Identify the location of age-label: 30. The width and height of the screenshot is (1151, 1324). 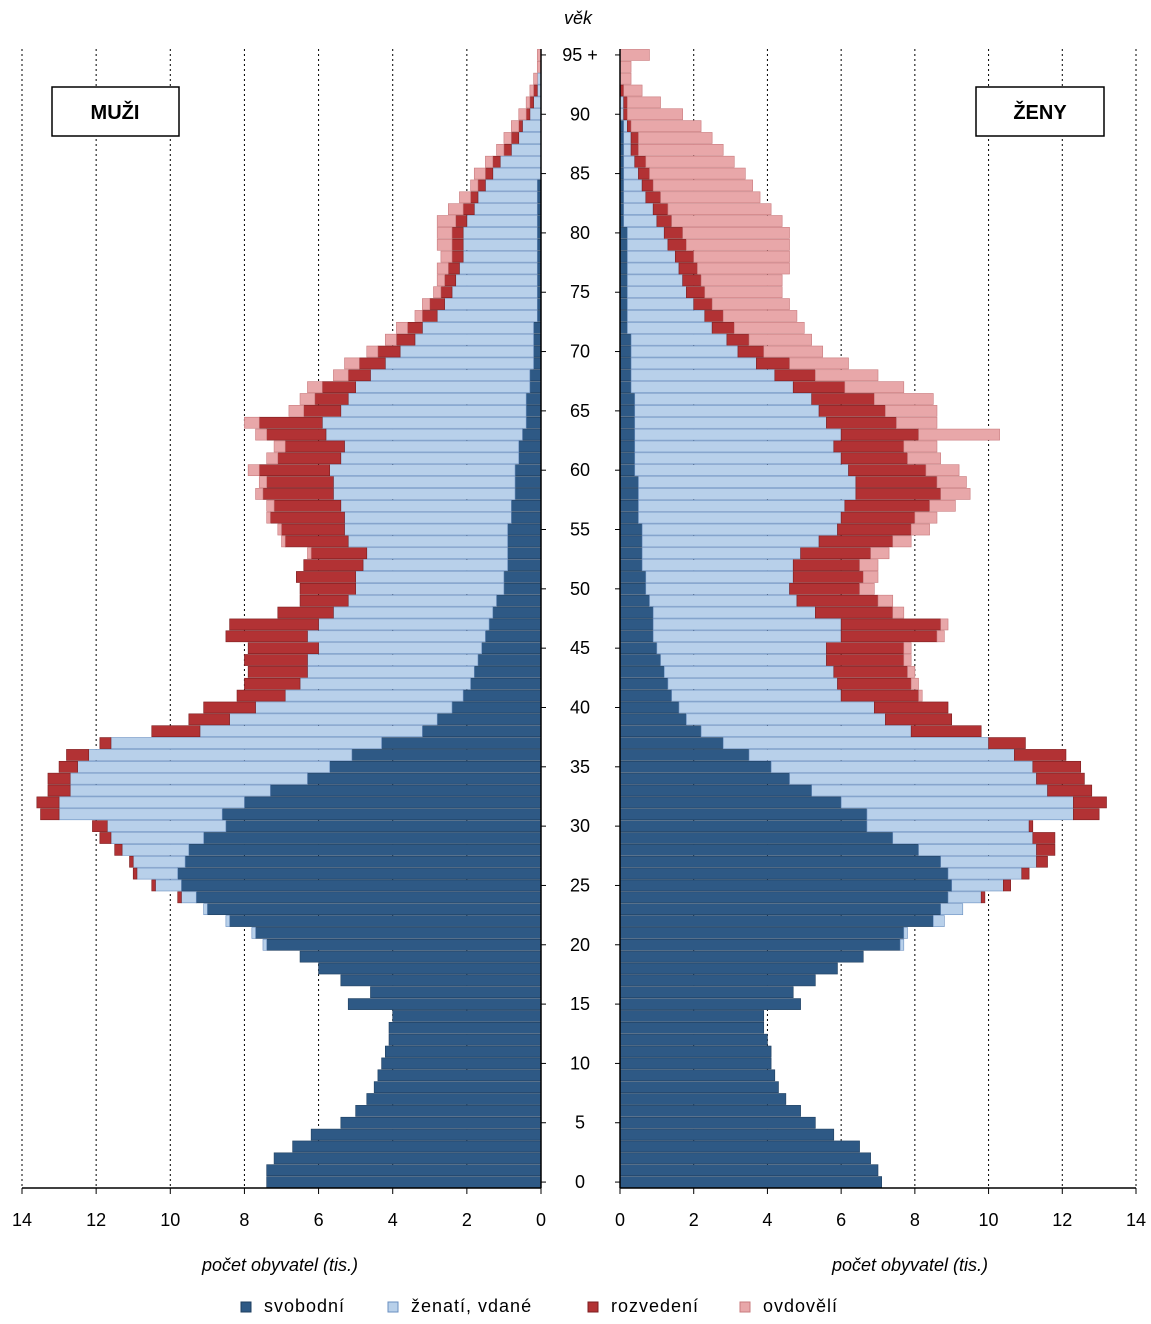
(580, 826).